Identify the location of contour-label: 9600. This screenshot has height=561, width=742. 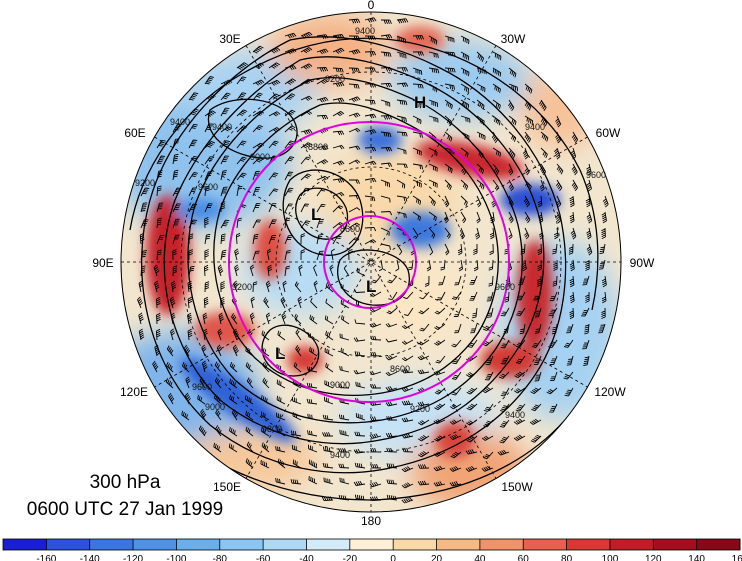
(202, 387).